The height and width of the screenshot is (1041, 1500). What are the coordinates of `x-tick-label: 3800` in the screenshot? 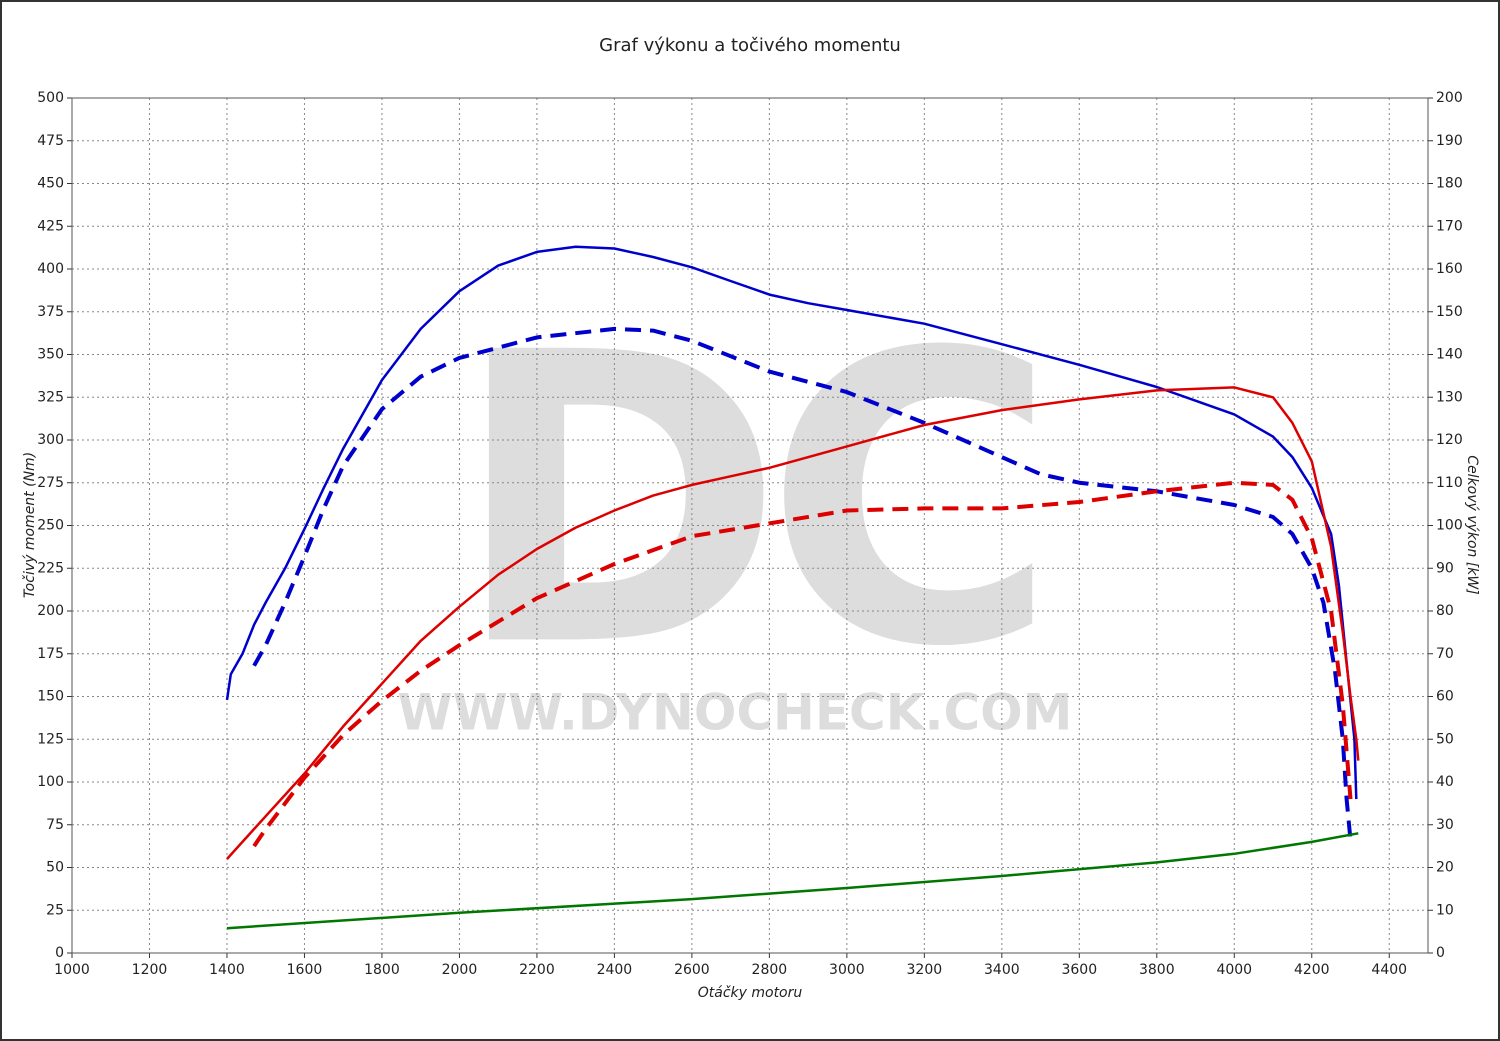 It's located at (1157, 970).